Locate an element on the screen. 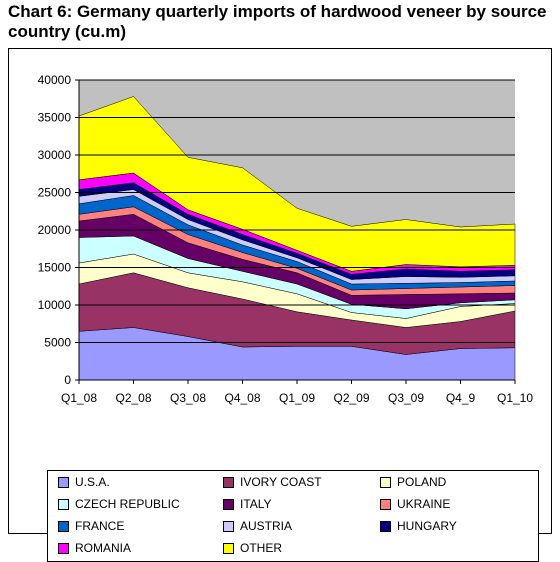  y-tick-label: 25000 is located at coordinates (55, 193).